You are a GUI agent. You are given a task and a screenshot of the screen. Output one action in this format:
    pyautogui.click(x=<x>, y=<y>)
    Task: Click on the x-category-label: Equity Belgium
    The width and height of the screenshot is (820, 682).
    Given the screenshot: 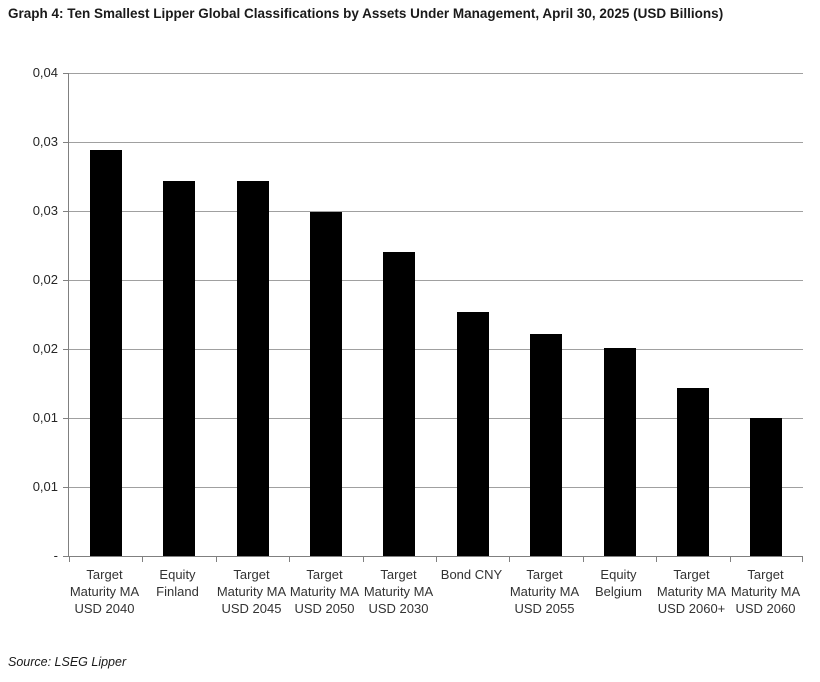 What is the action you would take?
    pyautogui.click(x=618, y=583)
    